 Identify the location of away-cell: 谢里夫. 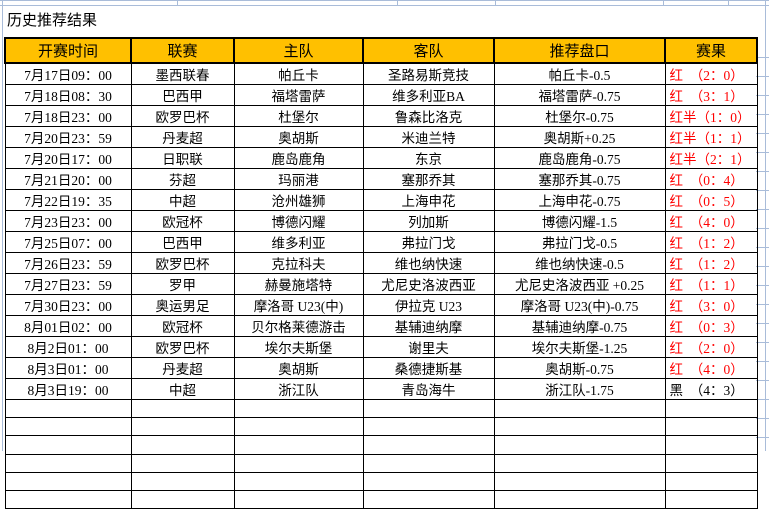
(428, 347).